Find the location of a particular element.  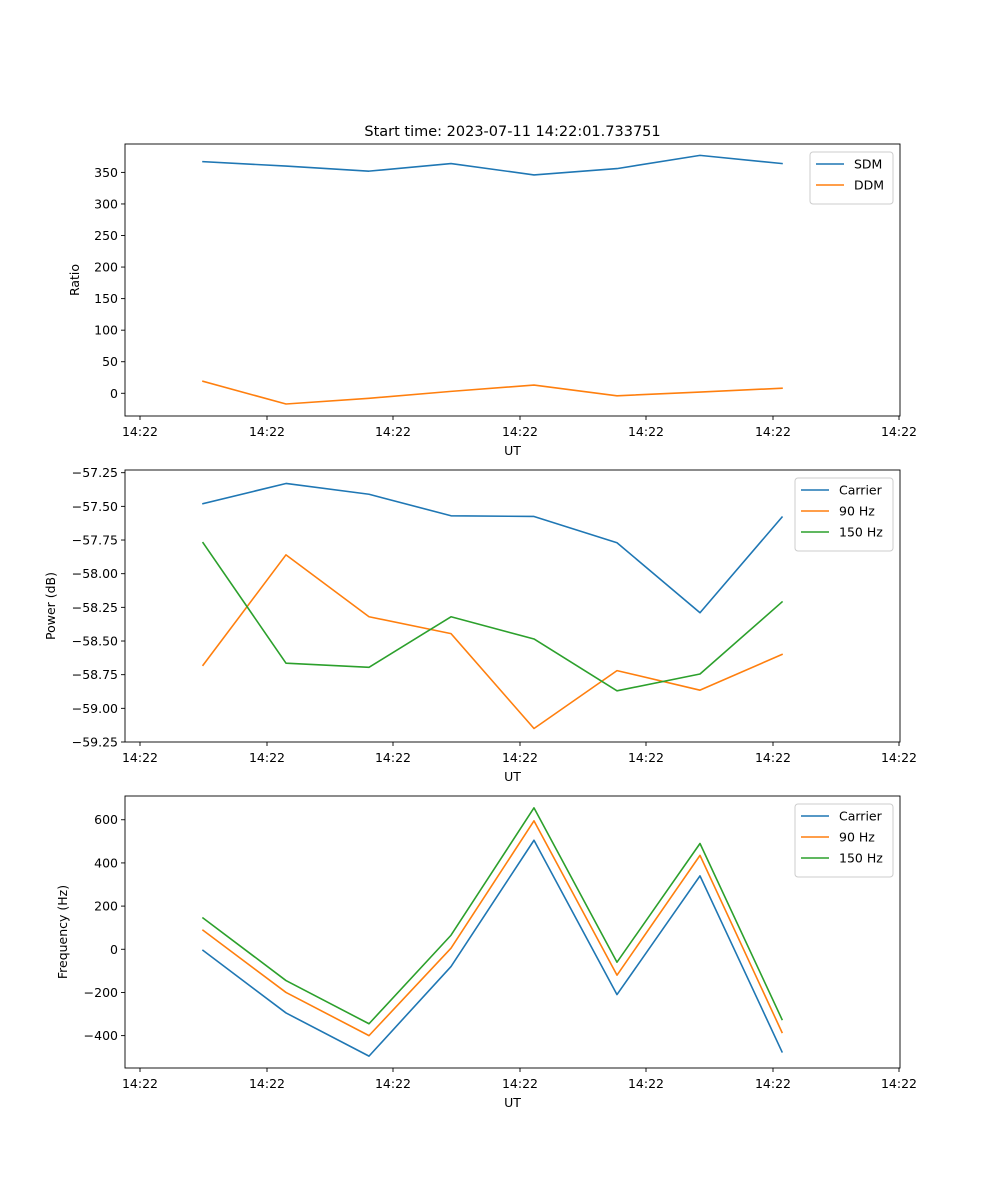

y-tick-label: 100 is located at coordinates (106, 330).